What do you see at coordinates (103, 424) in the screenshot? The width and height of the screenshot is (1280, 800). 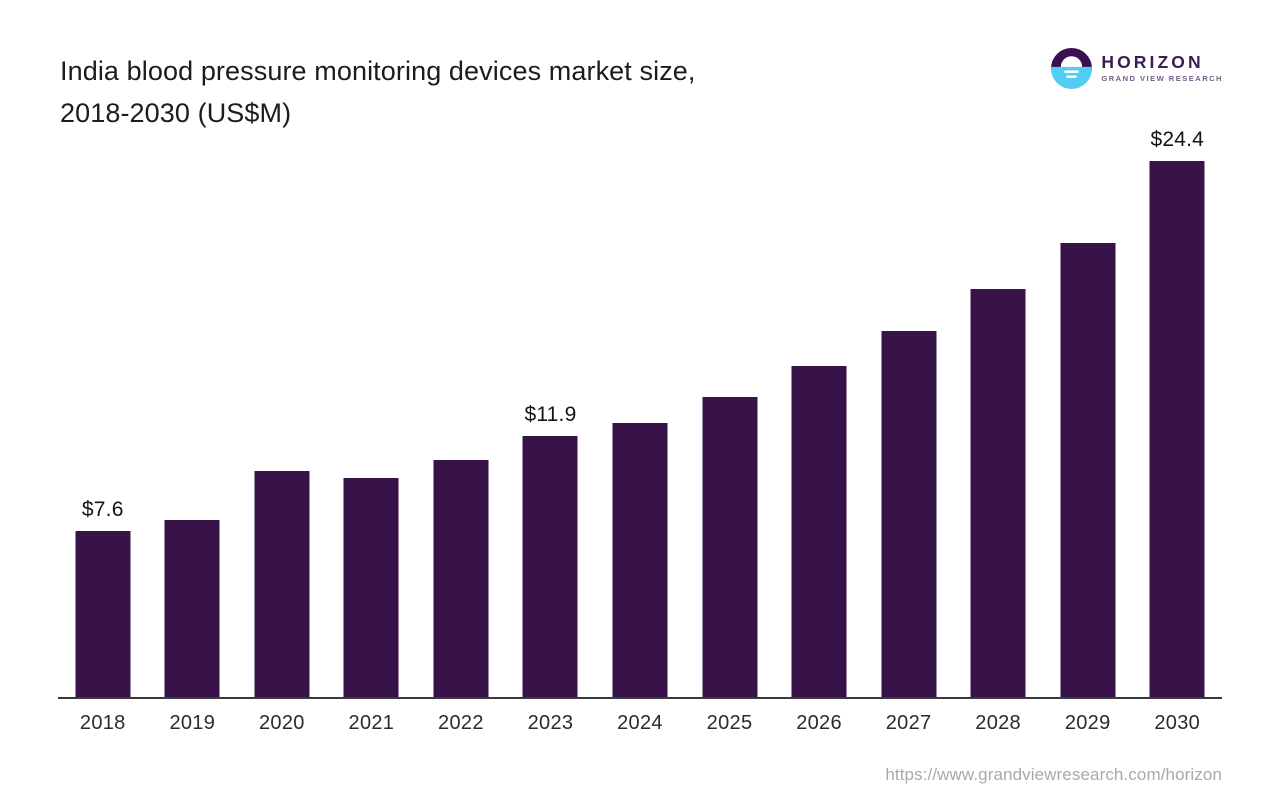 I see `bar-slot: $7.6` at bounding box center [103, 424].